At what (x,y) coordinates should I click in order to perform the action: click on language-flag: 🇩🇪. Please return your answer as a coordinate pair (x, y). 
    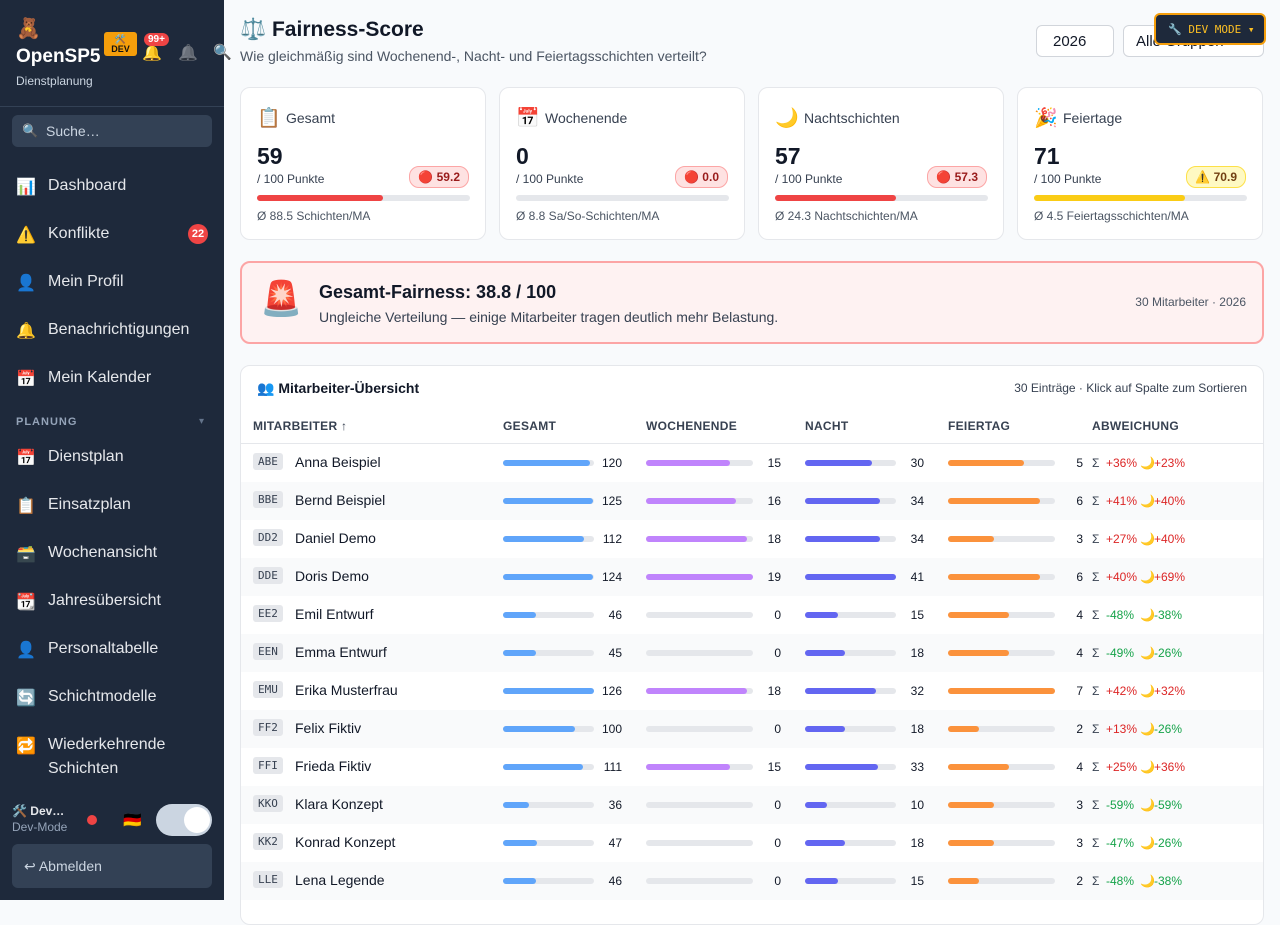
    Looking at the image, I should click on (132, 820).